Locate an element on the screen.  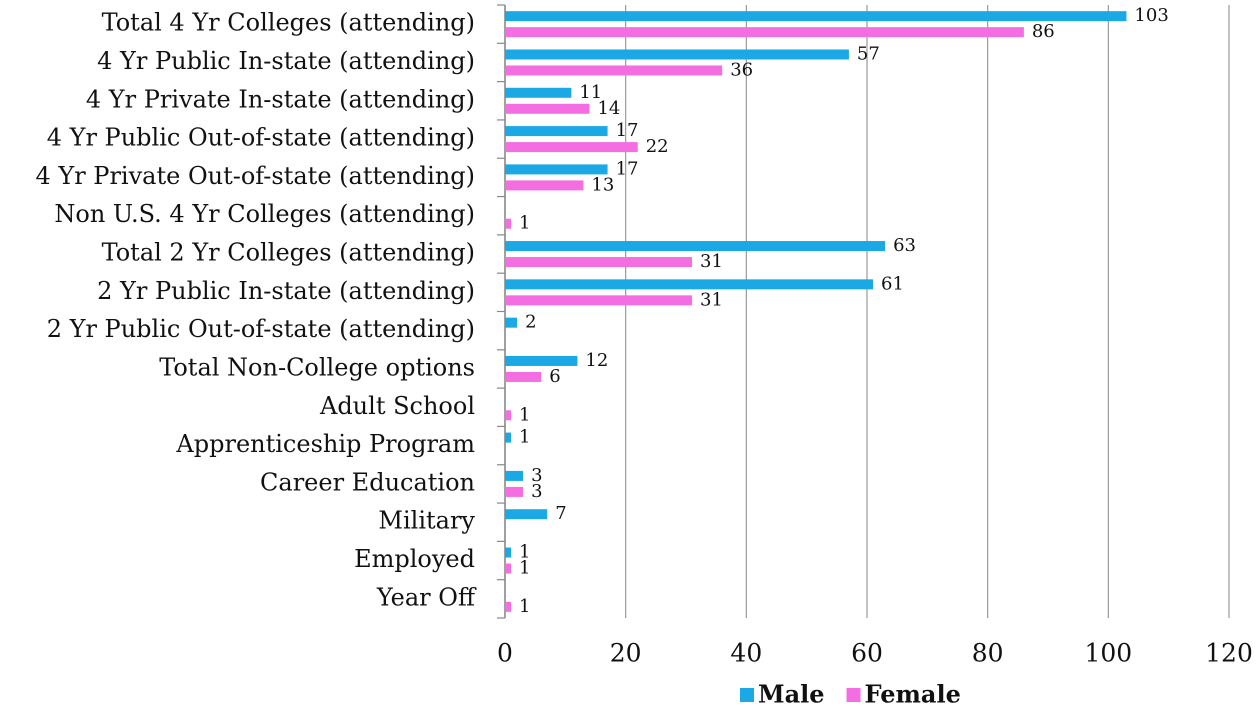
y-tick-label: Apprenticeship Program is located at coordinates (325, 444).